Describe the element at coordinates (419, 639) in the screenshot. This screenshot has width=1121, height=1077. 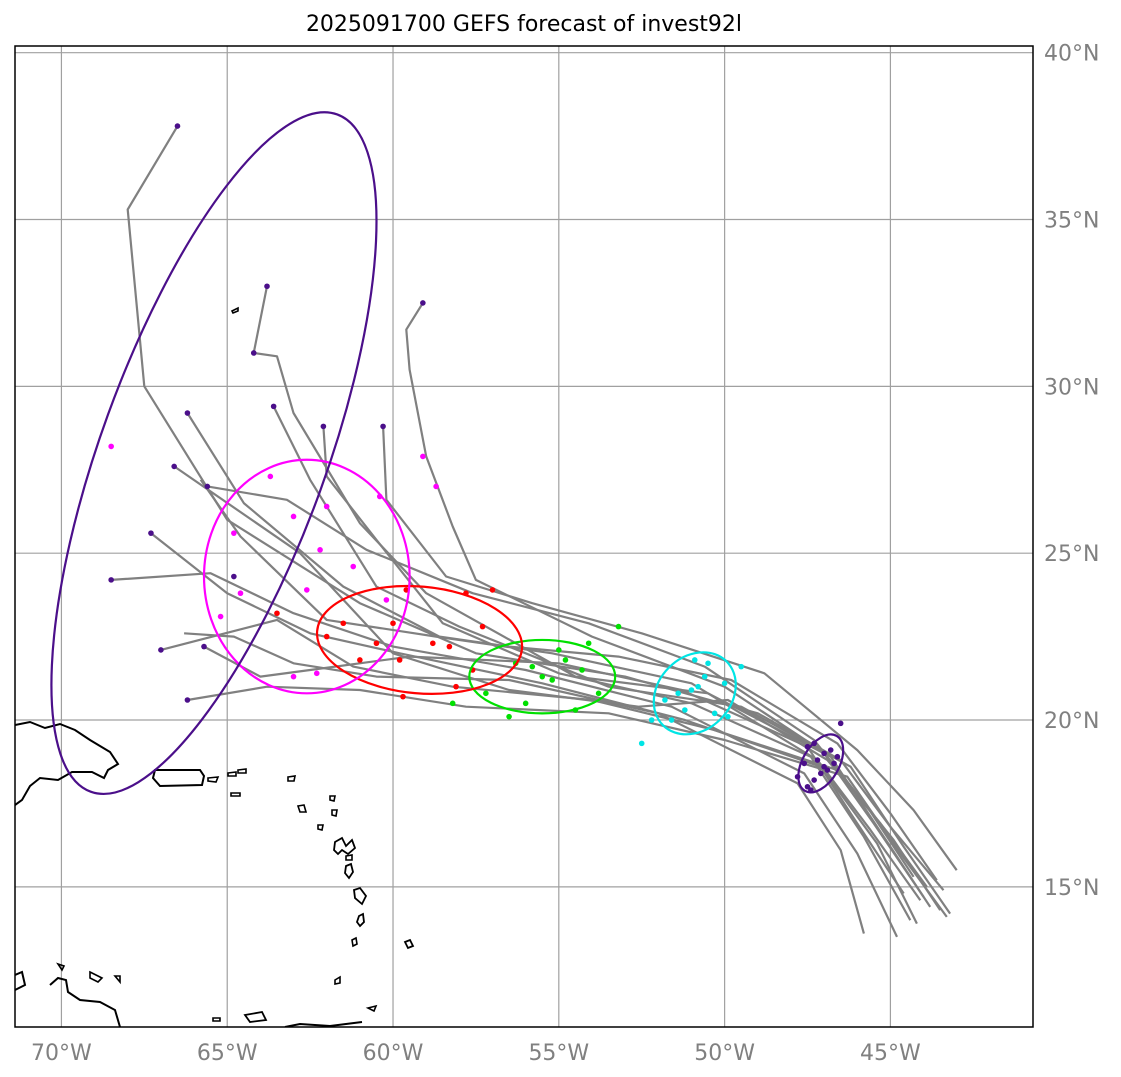
I see `ellipse-day4` at that location.